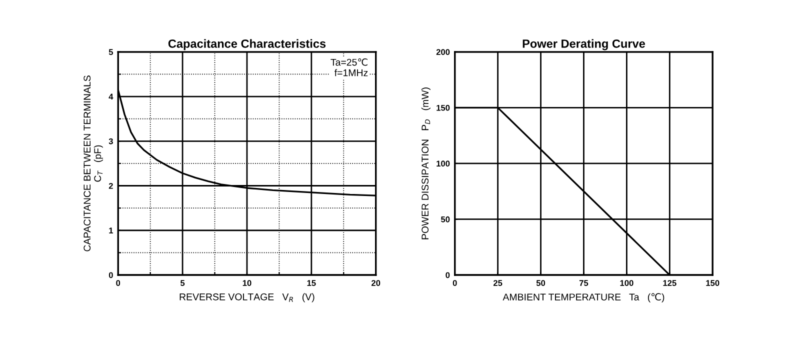  What do you see at coordinates (111, 97) in the screenshot?
I see `y-tick-label: 4` at bounding box center [111, 97].